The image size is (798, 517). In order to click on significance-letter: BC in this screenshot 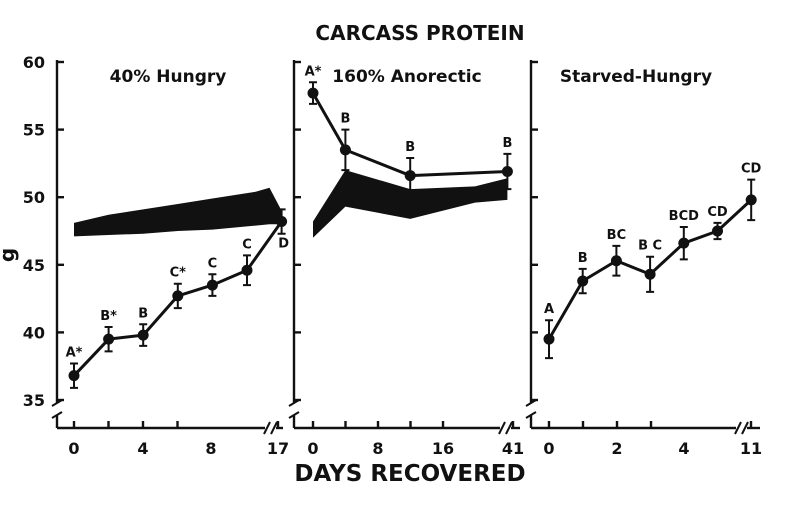, I will do `click(616, 235)`.